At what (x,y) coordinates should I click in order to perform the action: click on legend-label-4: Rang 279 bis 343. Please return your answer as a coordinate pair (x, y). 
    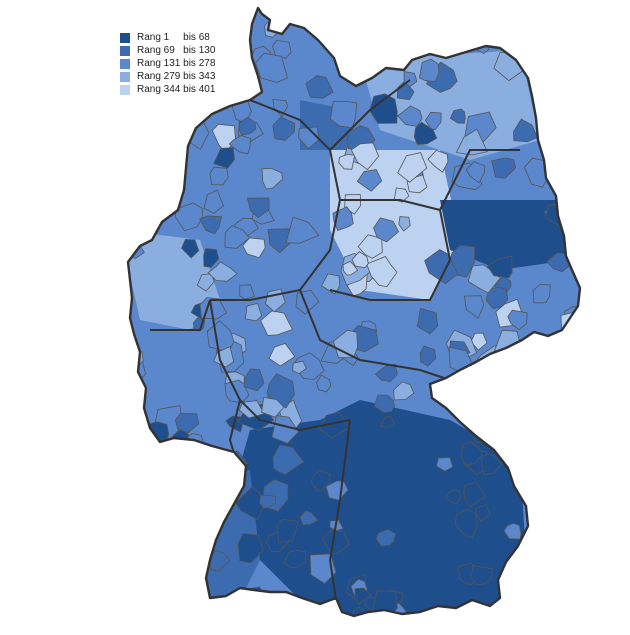
    Looking at the image, I should click on (176, 76).